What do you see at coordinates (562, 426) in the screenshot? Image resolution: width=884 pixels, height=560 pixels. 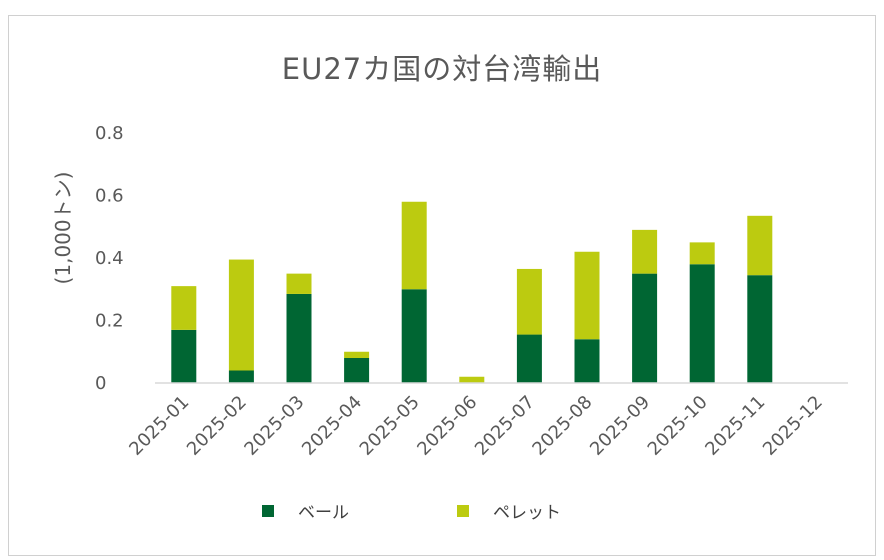 I see `x-tick-label: 2025-08` at bounding box center [562, 426].